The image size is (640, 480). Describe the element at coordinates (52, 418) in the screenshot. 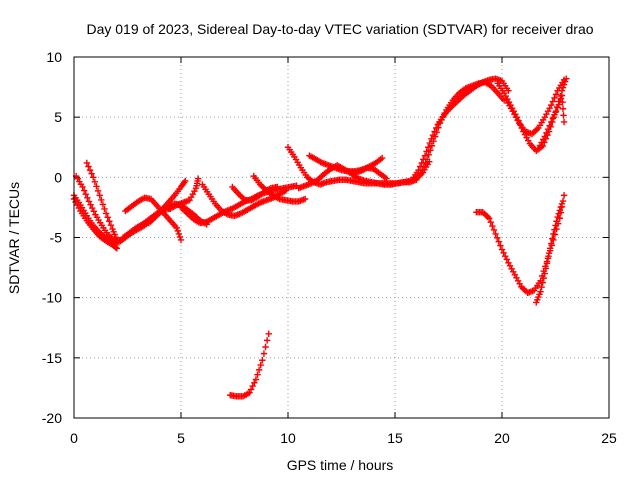

I see `y-tick-label: -20` at that location.